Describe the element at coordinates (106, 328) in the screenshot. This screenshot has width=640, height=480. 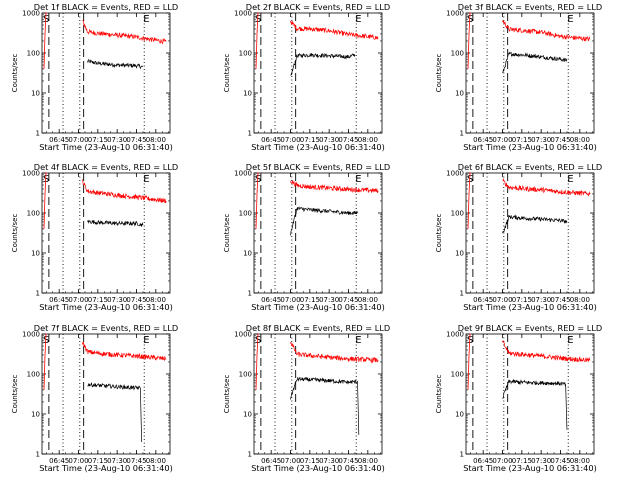
I see `panel-title: Det 7f BLACK = Events, RED = LLD` at that location.